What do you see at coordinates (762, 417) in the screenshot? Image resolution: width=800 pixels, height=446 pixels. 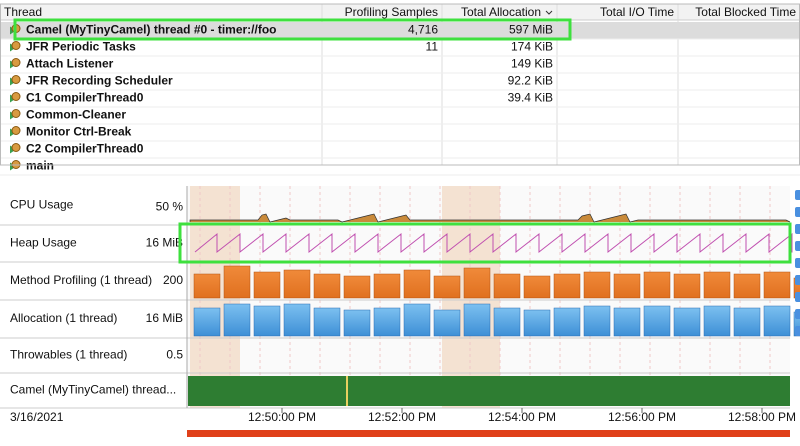 I see `time-tick-label: 12:58:00 PM` at bounding box center [762, 417].